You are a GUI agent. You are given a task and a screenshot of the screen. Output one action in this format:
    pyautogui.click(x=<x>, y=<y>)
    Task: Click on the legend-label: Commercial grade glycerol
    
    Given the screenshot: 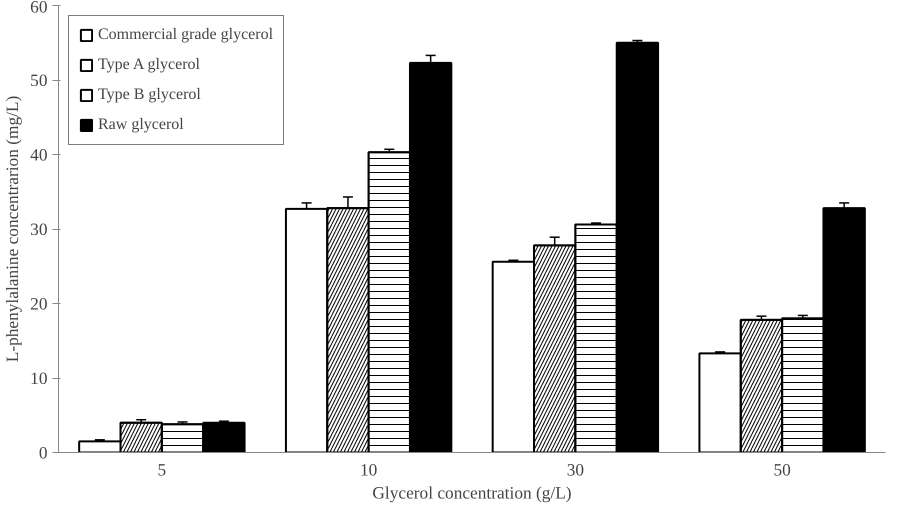 What is the action you would take?
    pyautogui.click(x=186, y=35)
    